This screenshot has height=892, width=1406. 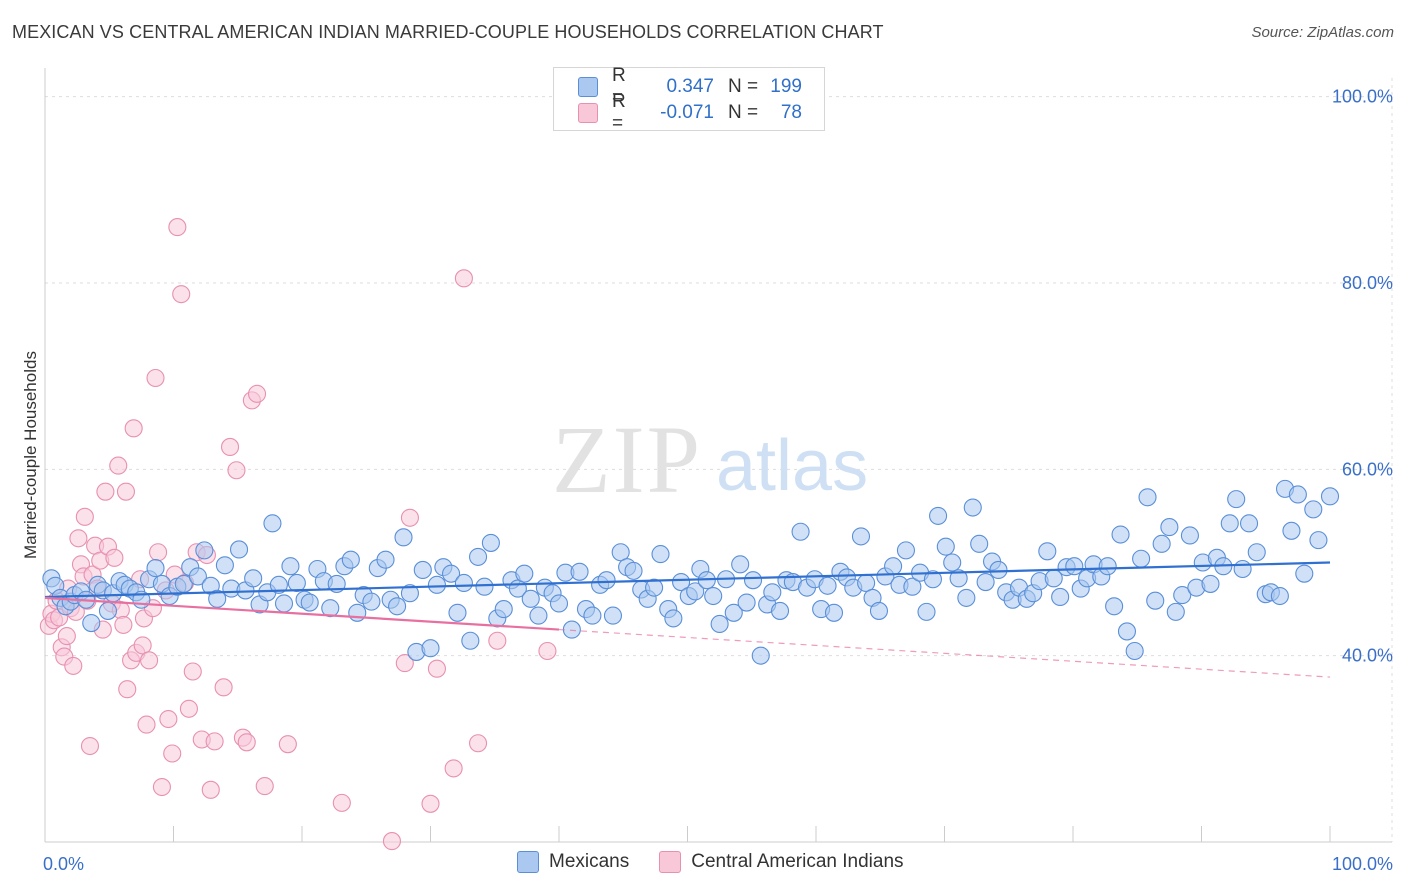 What do you see at coordinates (573, 862) in the screenshot?
I see `bottom-legend-mexicans: Mexicans` at bounding box center [573, 862].